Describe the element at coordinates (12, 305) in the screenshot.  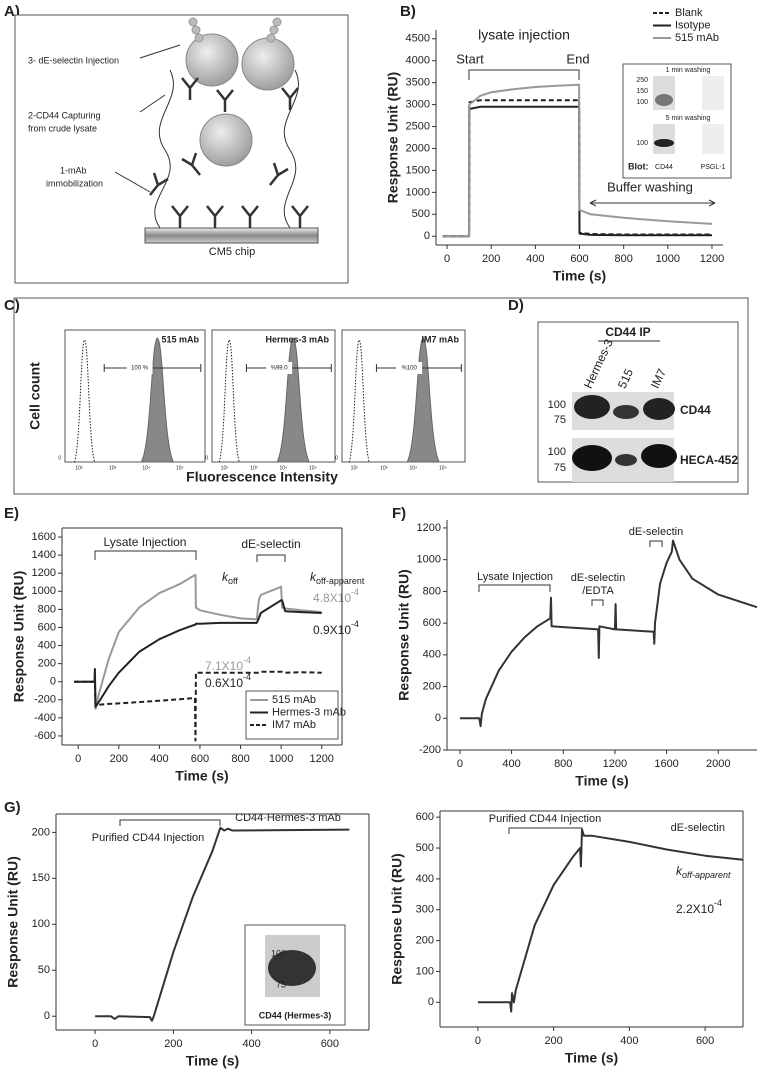
I see `panel-label: C)` at that location.